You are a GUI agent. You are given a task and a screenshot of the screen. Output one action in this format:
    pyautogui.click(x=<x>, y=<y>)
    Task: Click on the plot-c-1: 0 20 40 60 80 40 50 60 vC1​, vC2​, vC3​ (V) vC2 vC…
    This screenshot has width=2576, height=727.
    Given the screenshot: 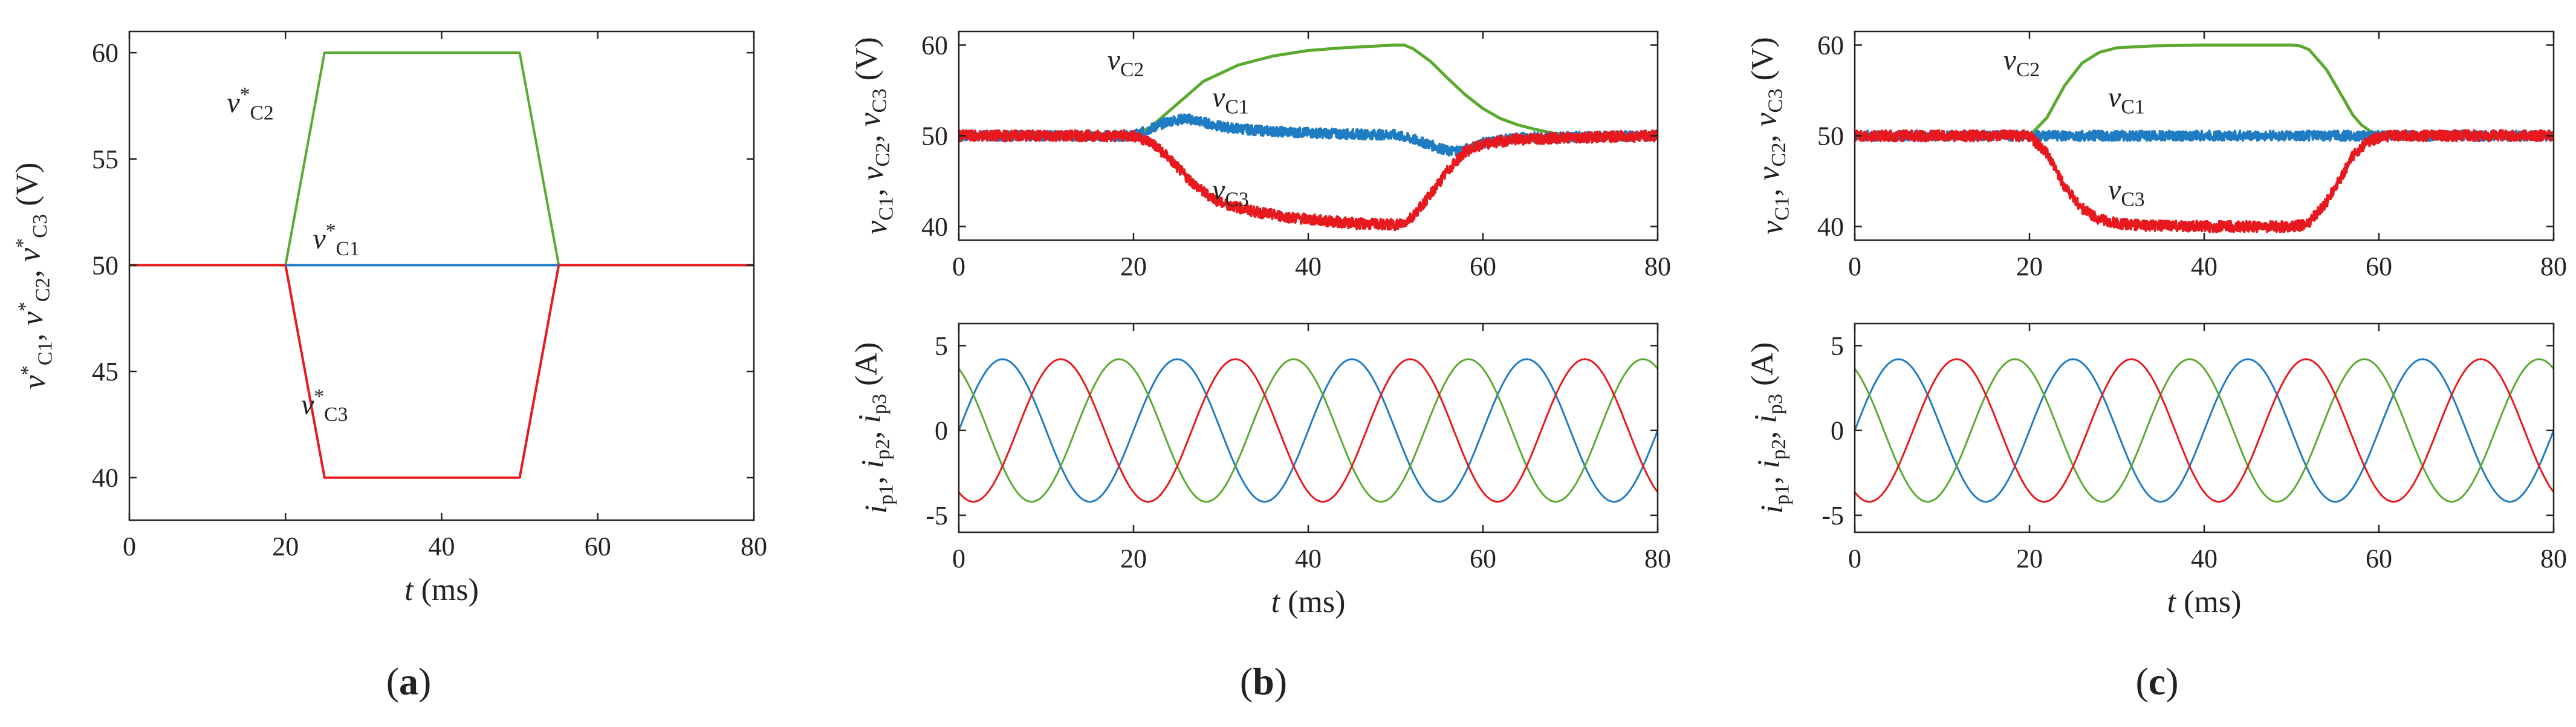 What is the action you would take?
    pyautogui.click(x=2156, y=156)
    